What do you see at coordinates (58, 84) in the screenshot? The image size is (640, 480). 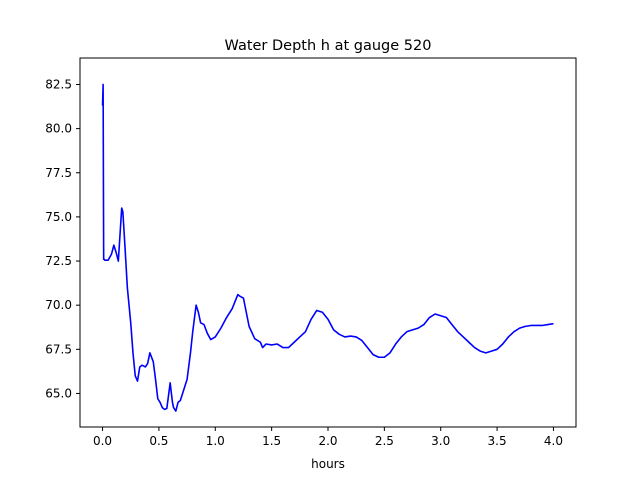 I see `y-tick-label: 82.5` at bounding box center [58, 84].